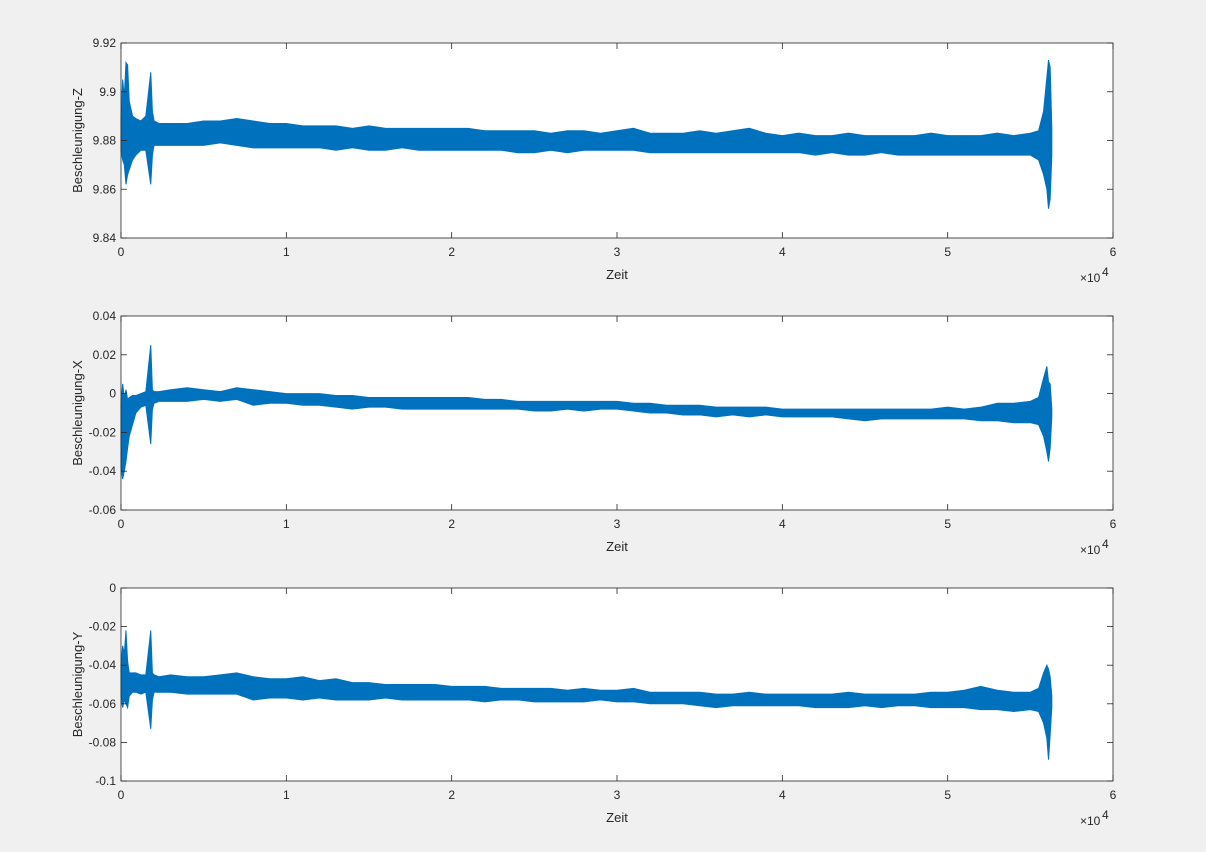 The height and width of the screenshot is (852, 1206). I want to click on y-tick-label: 0.04, so click(105, 316).